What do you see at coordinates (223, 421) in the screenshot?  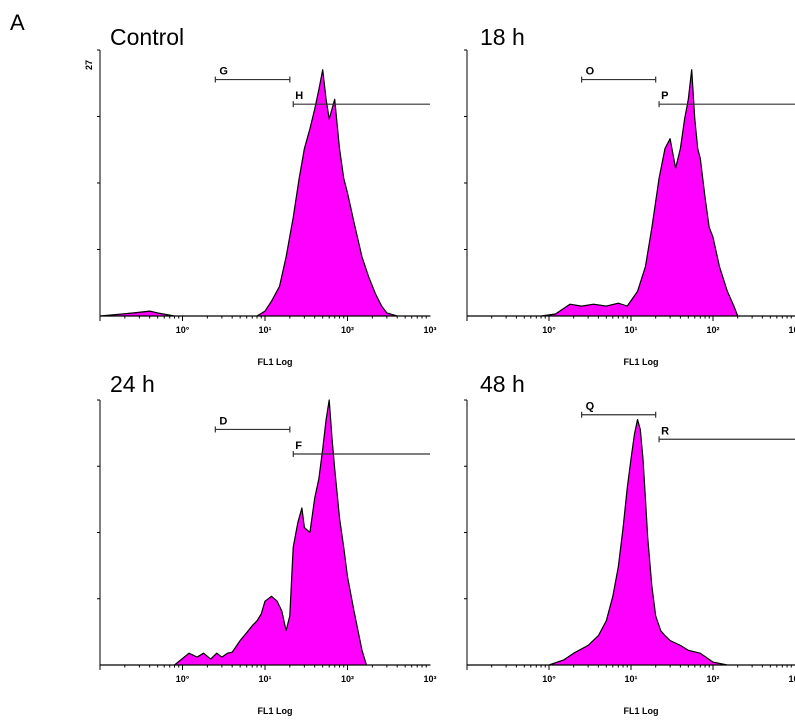 I see `gate-label-D: D` at bounding box center [223, 421].